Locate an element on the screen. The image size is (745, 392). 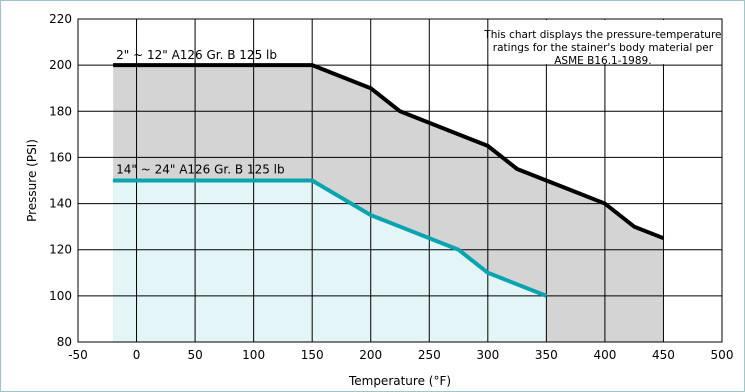
x-tick-label: 350 is located at coordinates (546, 355).